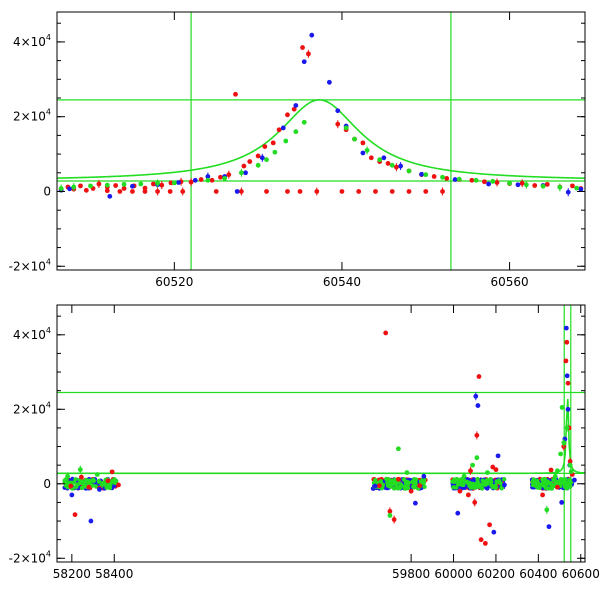 The height and width of the screenshot is (600, 600). What do you see at coordinates (114, 574) in the screenshot?
I see `x-tick-label: 58400` at bounding box center [114, 574].